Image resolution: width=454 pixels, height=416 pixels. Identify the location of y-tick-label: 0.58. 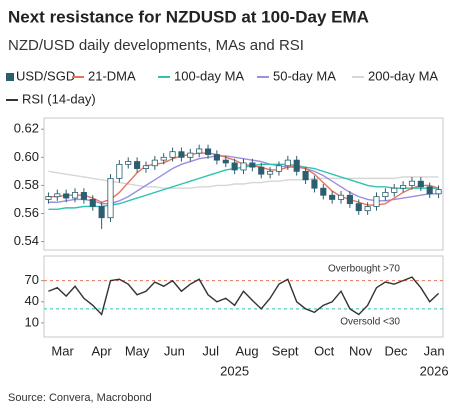
(26, 184).